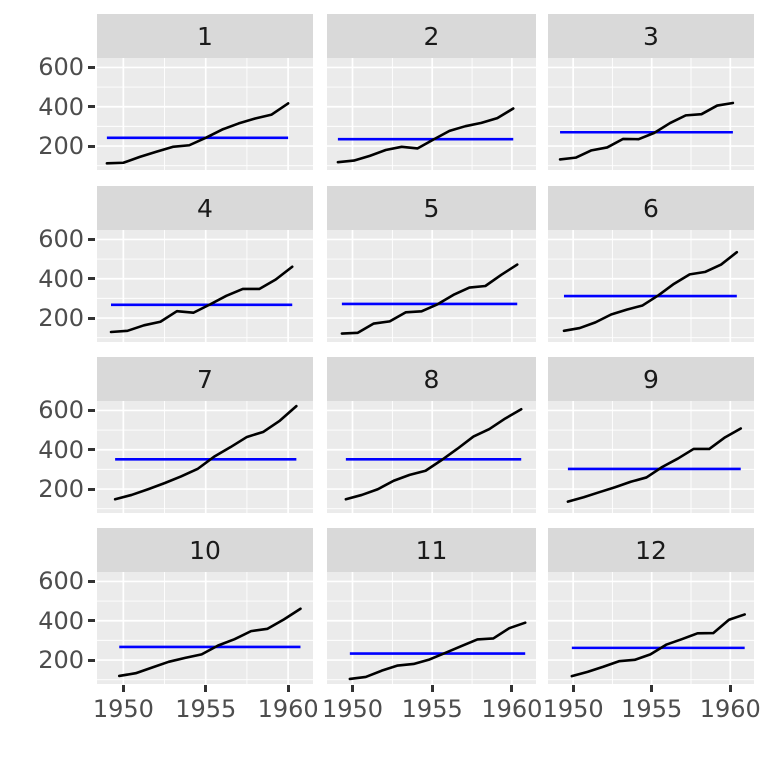 The height and width of the screenshot is (768, 768). I want to click on facet-cell: 12, so click(651, 606).